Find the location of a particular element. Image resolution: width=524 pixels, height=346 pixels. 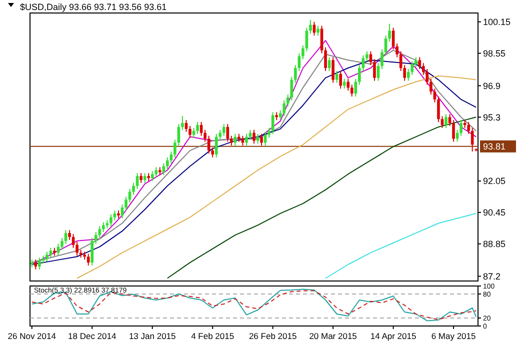

y-tick-label: 92.05 is located at coordinates (494, 181).